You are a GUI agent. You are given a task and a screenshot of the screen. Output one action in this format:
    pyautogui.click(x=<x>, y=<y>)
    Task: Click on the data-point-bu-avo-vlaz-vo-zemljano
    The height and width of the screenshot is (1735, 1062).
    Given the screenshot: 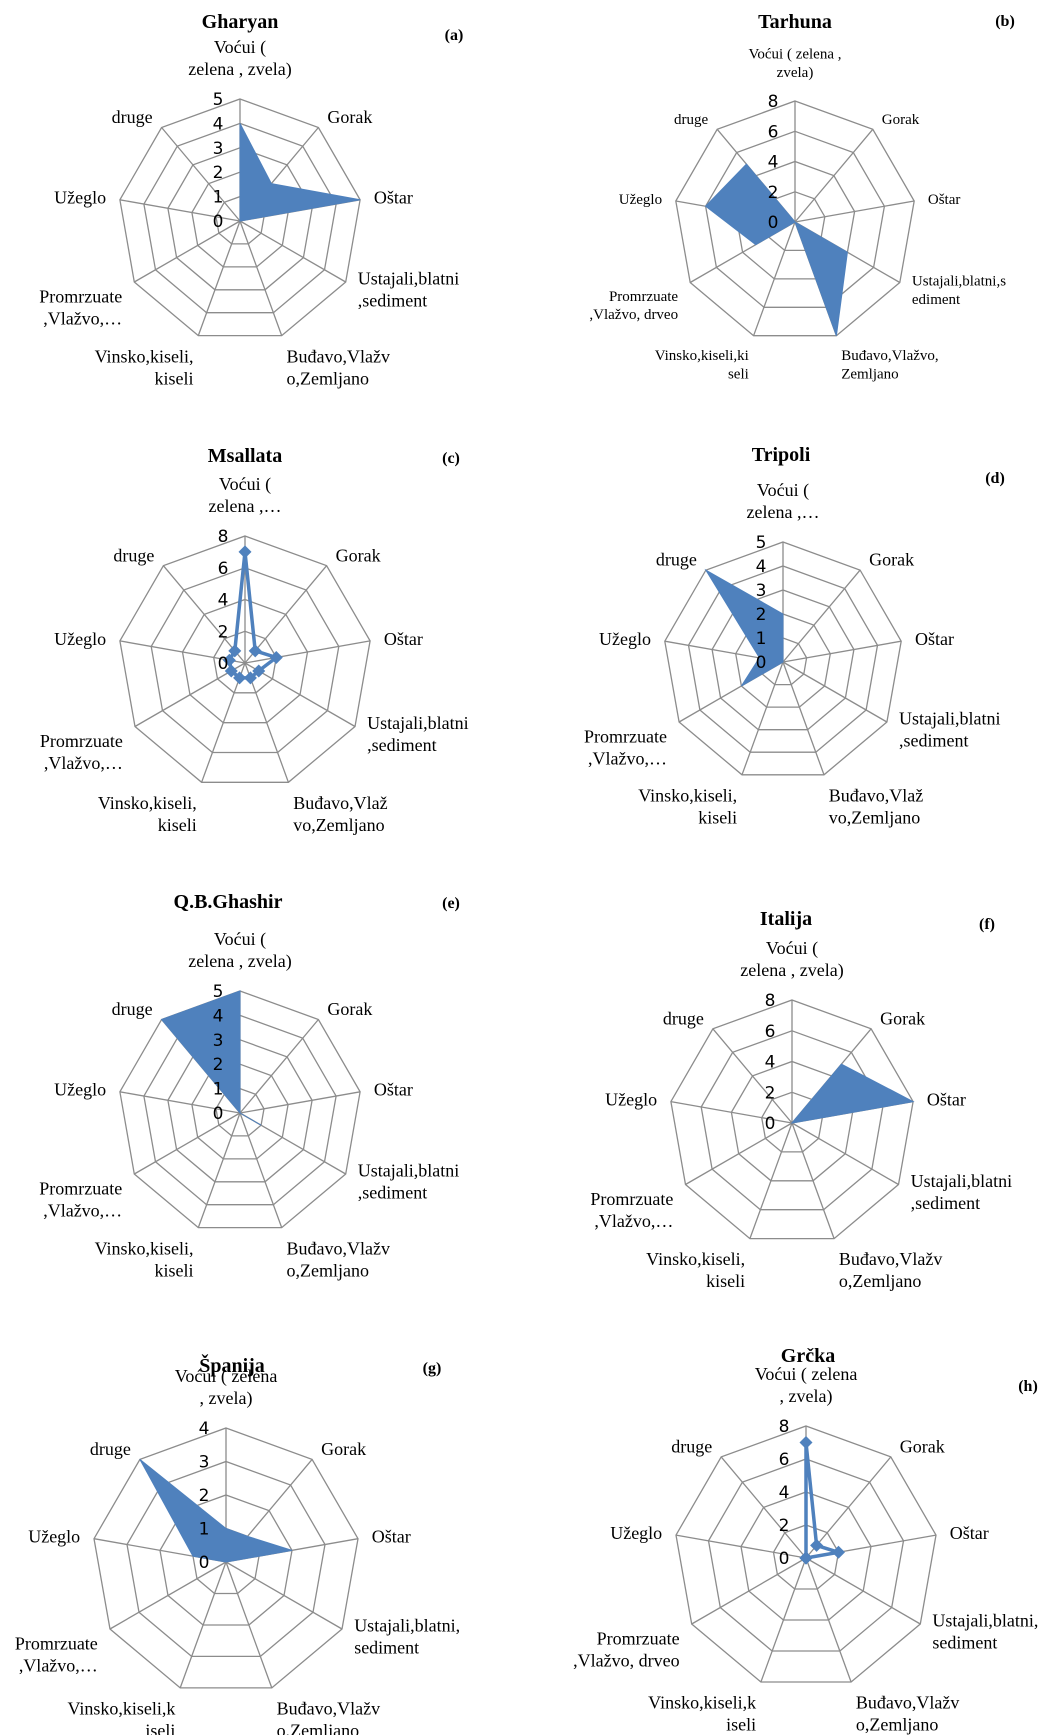 What is the action you would take?
    pyautogui.click(x=250, y=678)
    